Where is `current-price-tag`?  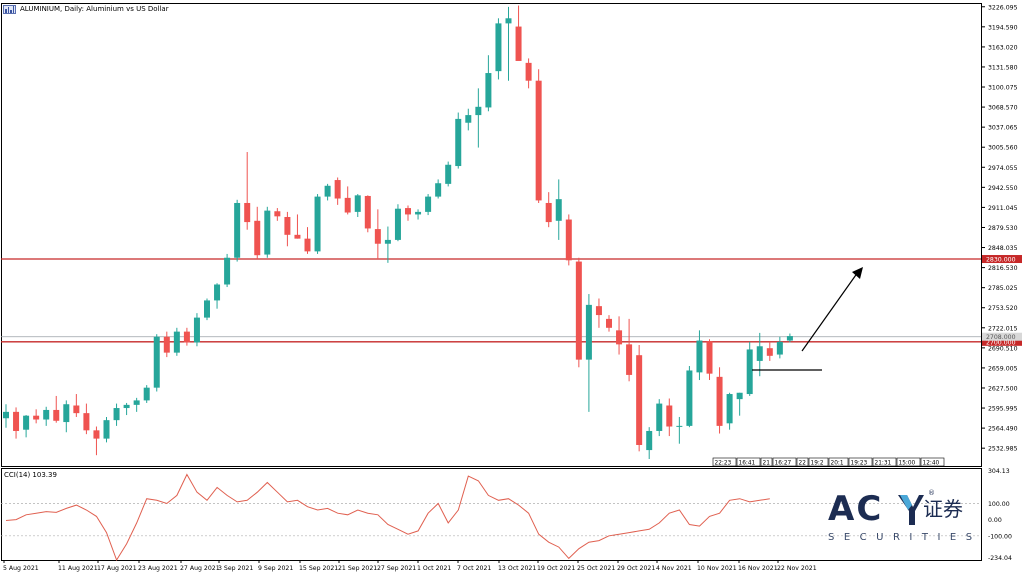 current-price-tag is located at coordinates (1002, 336).